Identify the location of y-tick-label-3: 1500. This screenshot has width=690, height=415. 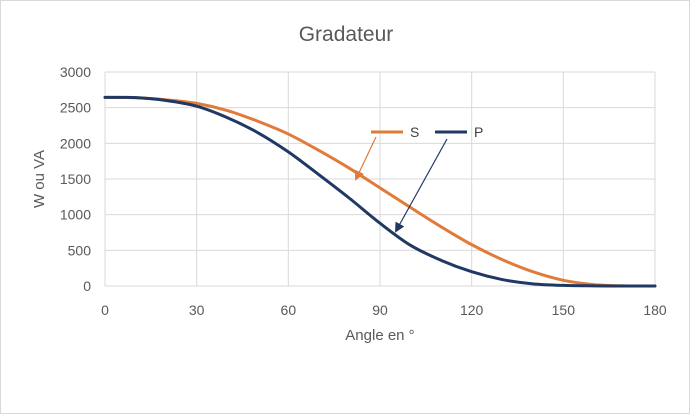
(75, 179).